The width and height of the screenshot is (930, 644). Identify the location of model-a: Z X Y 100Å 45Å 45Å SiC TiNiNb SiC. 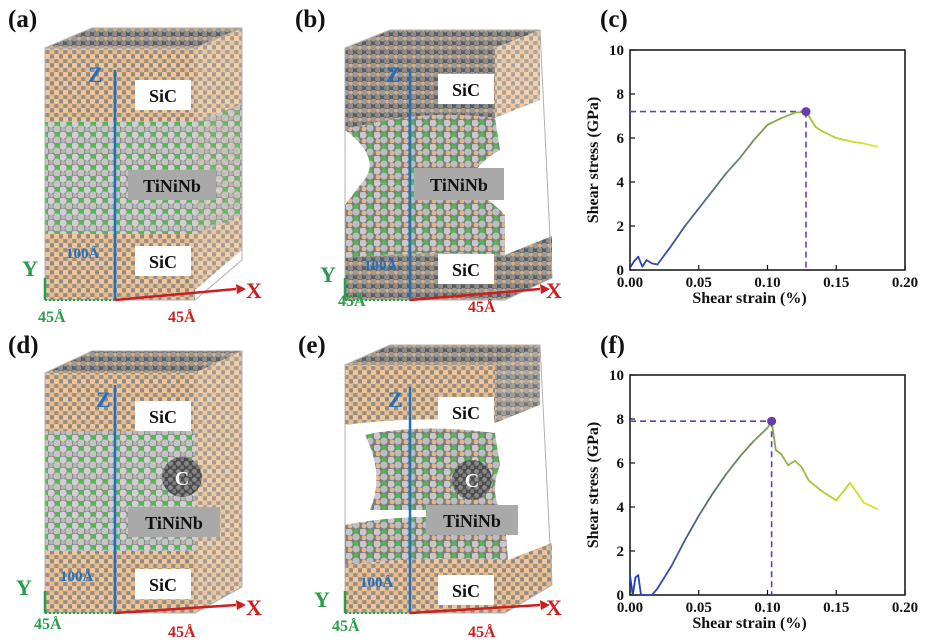
(142, 176).